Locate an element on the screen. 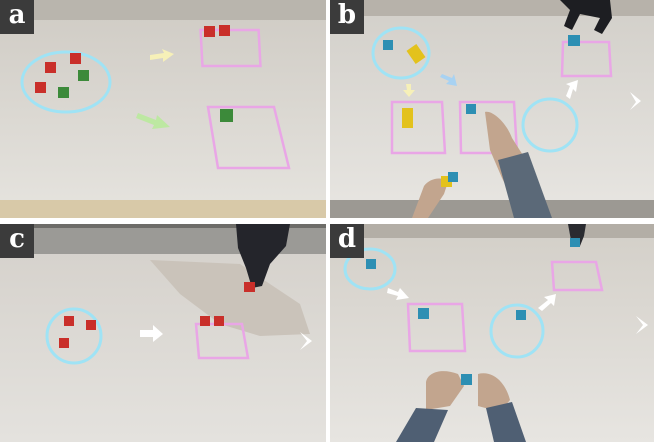  panel-label: d is located at coordinates (347, 241).